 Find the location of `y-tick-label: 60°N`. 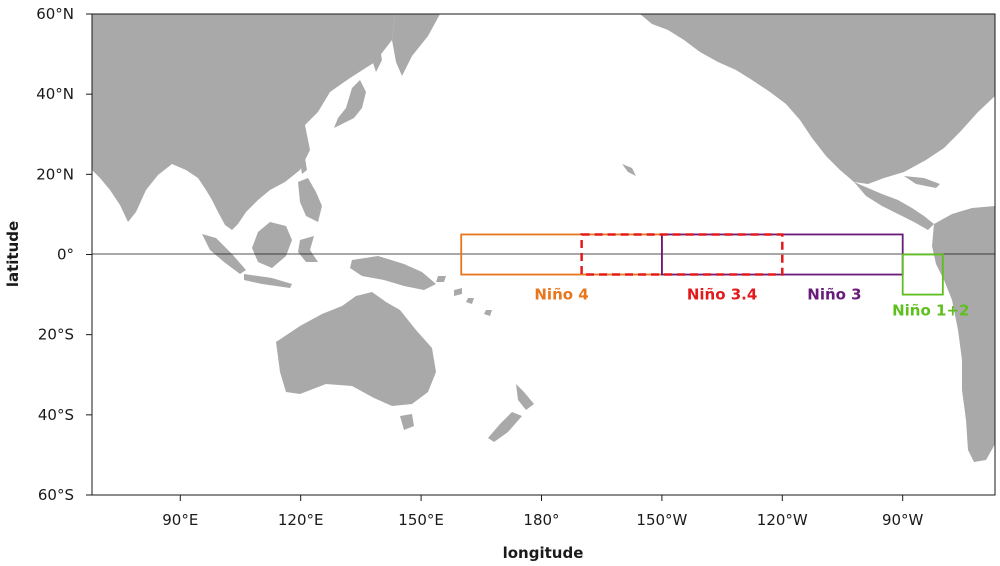

y-tick-label: 60°N is located at coordinates (55, 14).